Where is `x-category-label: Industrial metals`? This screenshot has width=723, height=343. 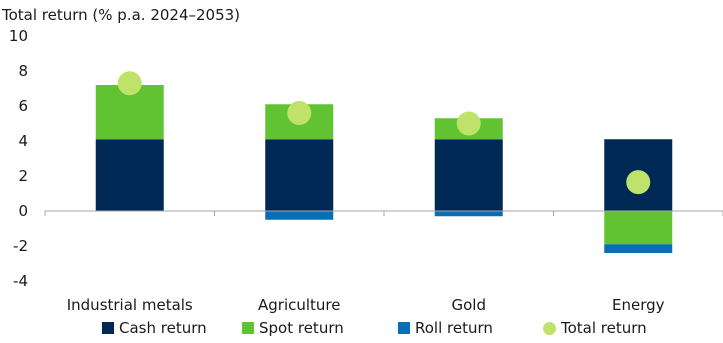 x-category-label: Industrial metals is located at coordinates (130, 305).